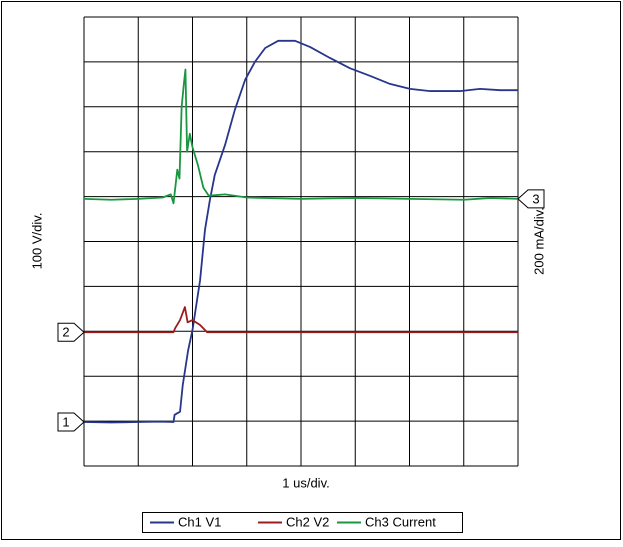  What do you see at coordinates (301, 320) in the screenshot?
I see `series-line` at bounding box center [301, 320].